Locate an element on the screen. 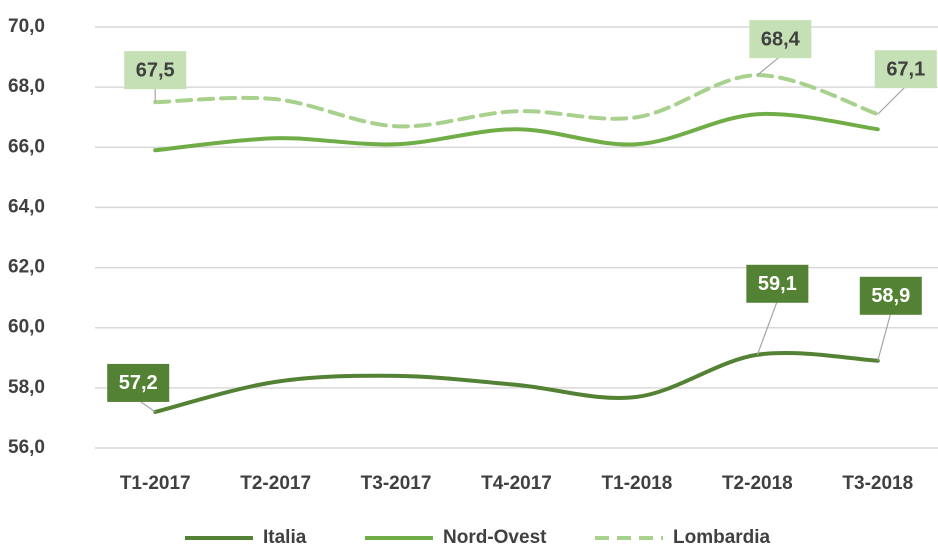  y-tick-label: 56,0 is located at coordinates (26, 447).